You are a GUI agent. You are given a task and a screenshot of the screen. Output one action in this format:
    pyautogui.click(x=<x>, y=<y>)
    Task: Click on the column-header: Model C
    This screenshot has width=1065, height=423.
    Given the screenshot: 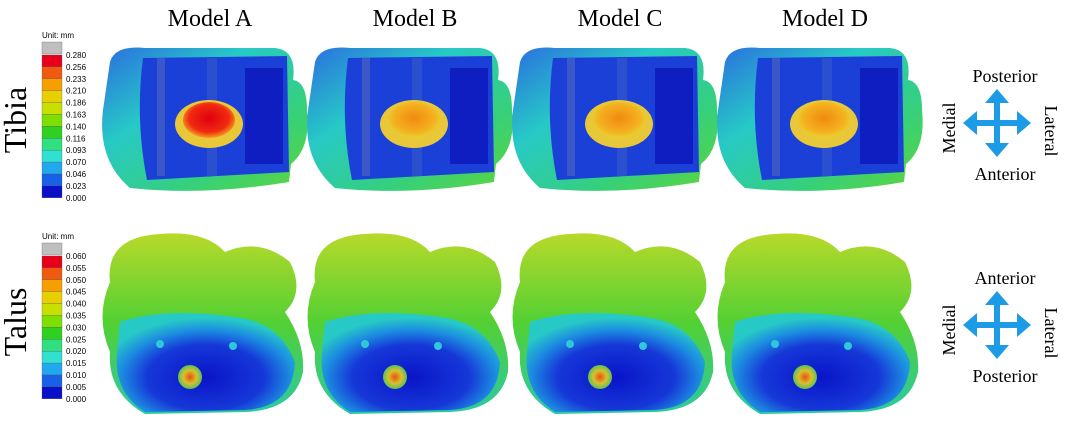 What is the action you would take?
    pyautogui.click(x=620, y=19)
    